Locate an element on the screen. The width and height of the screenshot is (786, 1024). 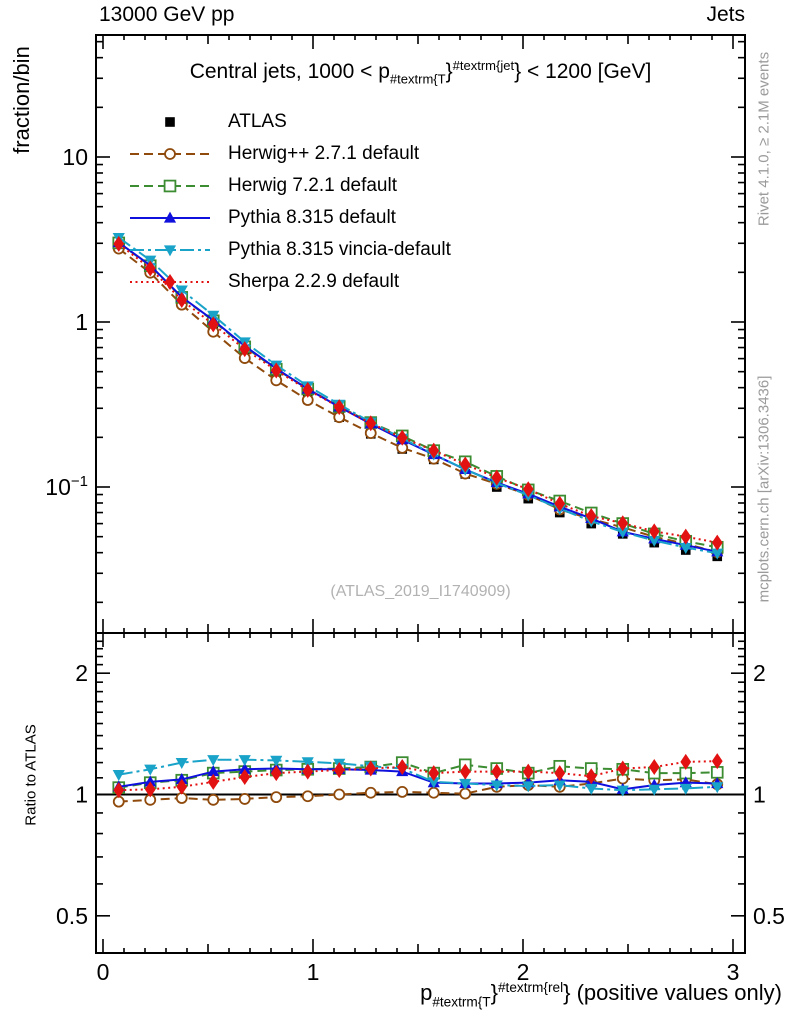
x-axis-title-suffix: } (positive values only) is located at coordinates (672, 993).